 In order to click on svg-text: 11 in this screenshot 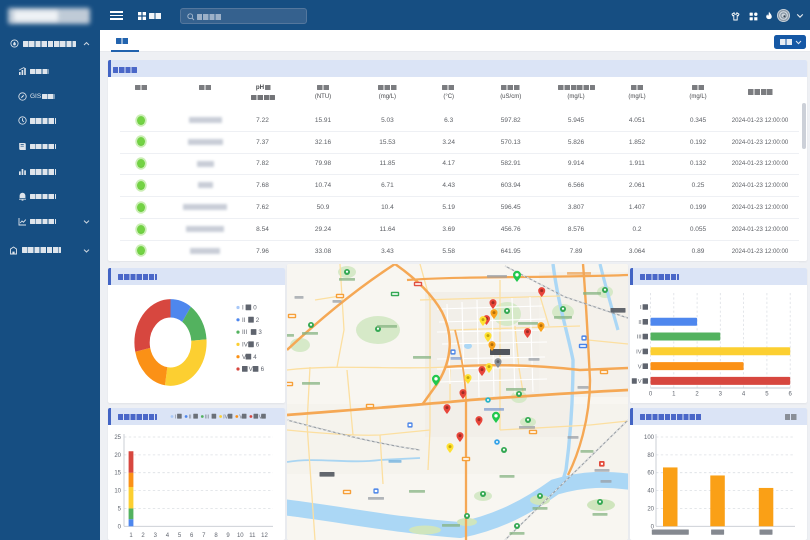, I will do `click(252, 536)`.